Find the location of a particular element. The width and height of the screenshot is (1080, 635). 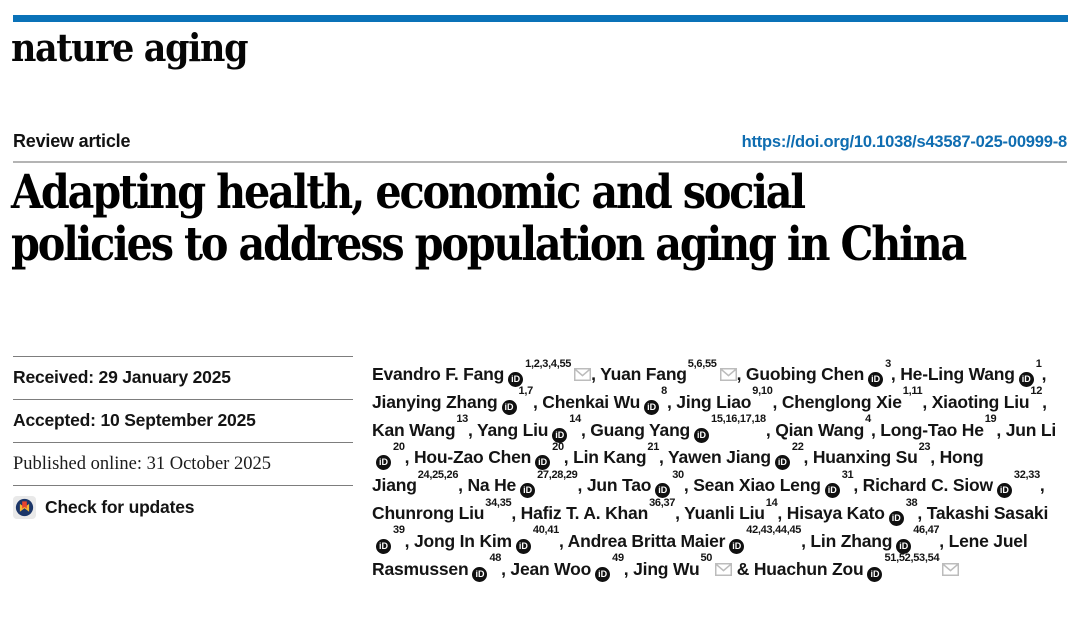

check-for-updates-link: Check for updates is located at coordinates (183, 507).